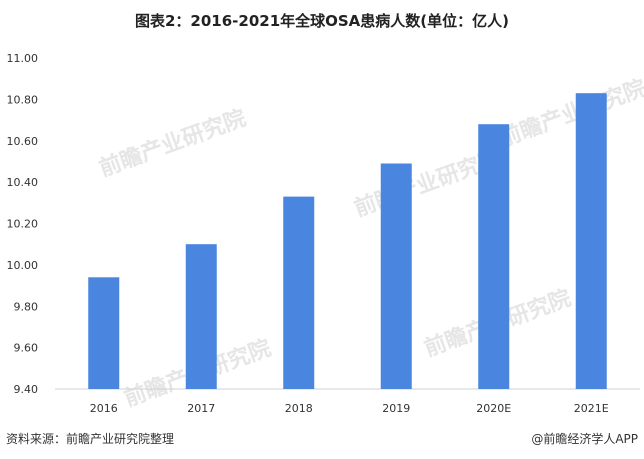 This screenshot has width=644, height=459. Describe the element at coordinates (591, 408) in the screenshot. I see `x-tick-label: 2021E` at that location.